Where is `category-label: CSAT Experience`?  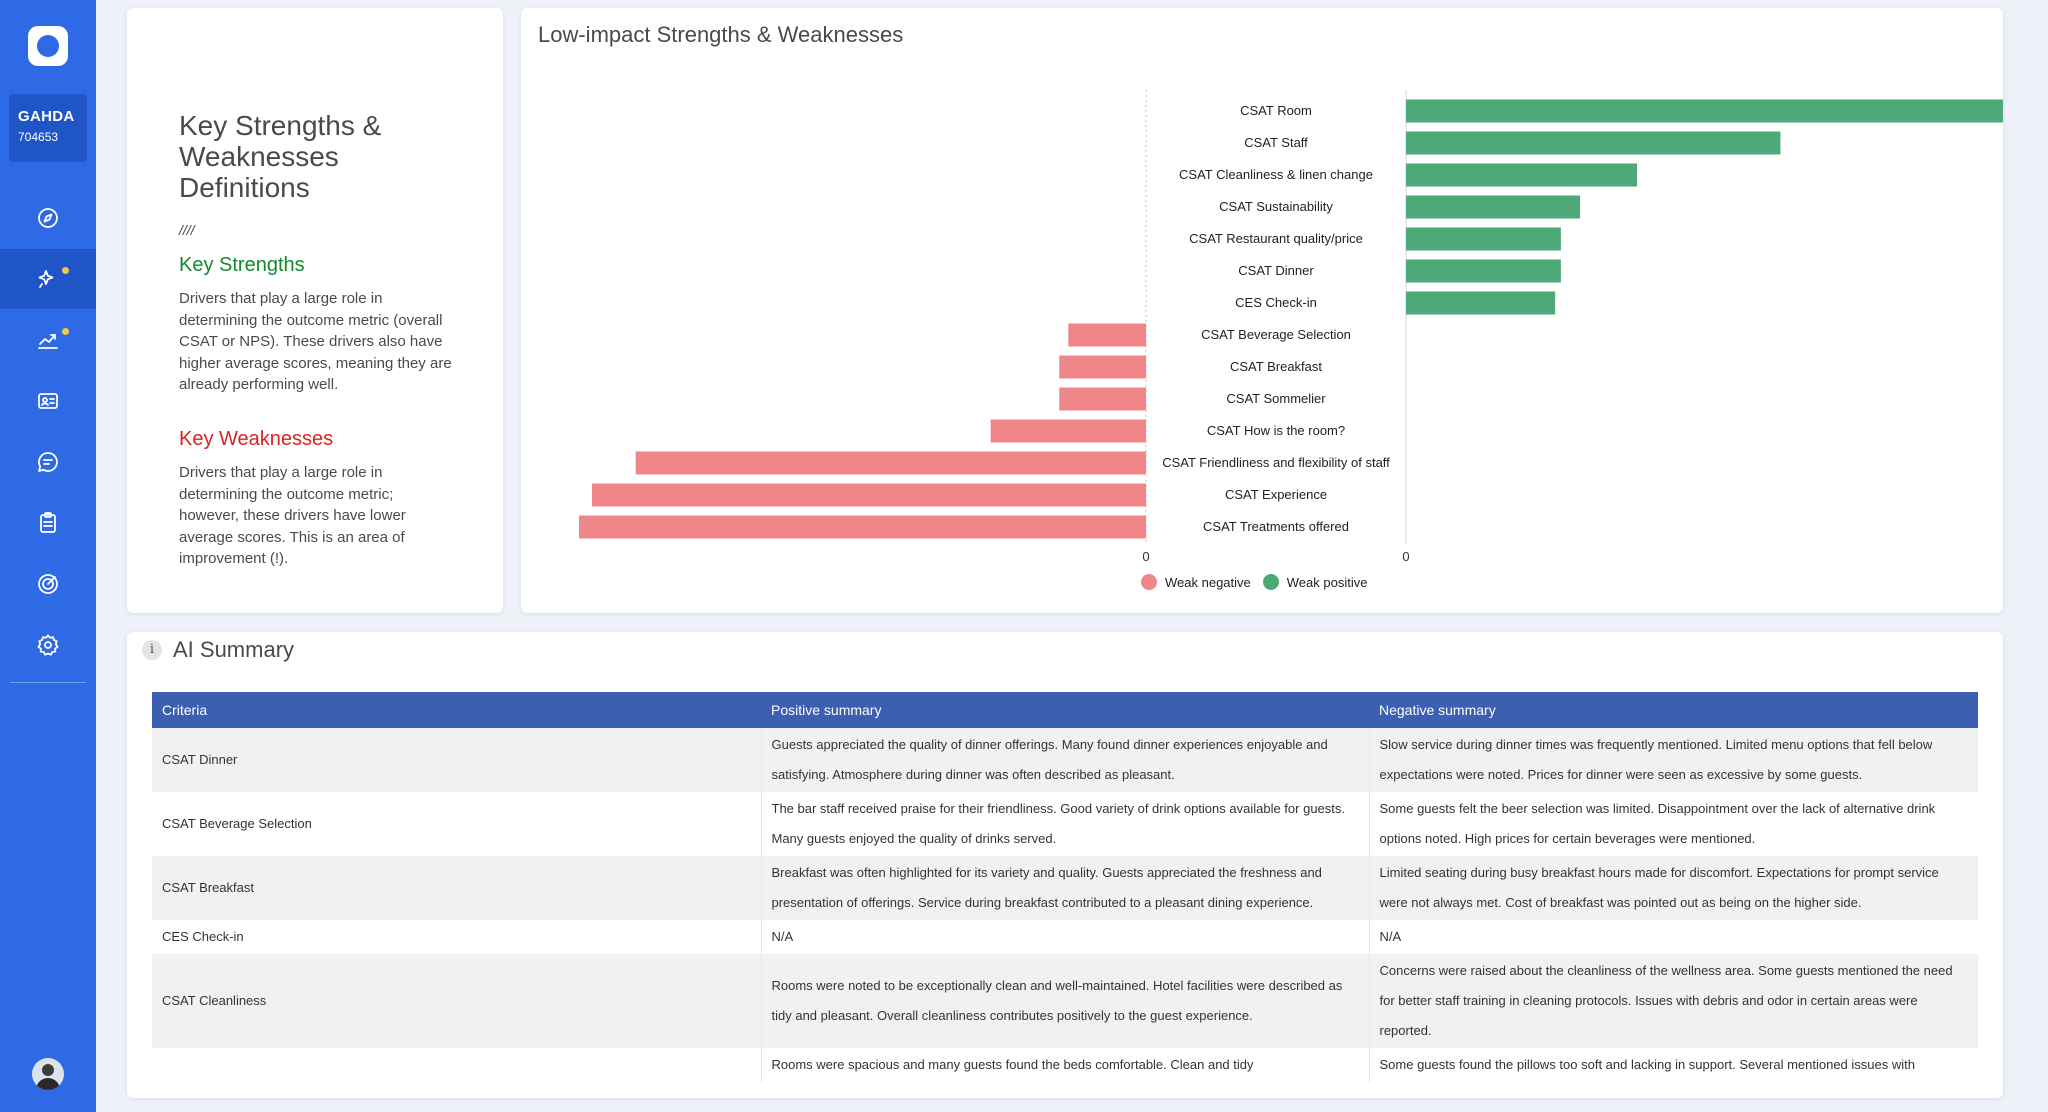
category-label: CSAT Experience is located at coordinates (1276, 494).